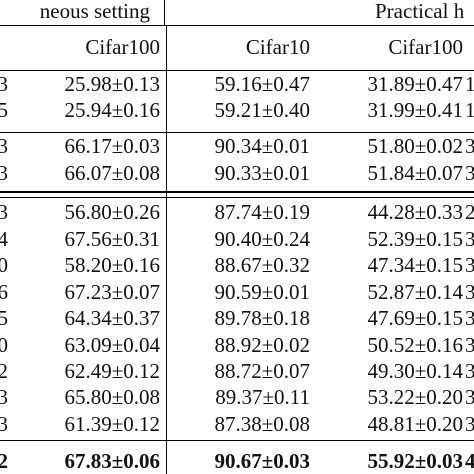 This screenshot has height=474, width=474. What do you see at coordinates (112, 371) in the screenshot?
I see `table-cell: 62.49±0.12` at bounding box center [112, 371].